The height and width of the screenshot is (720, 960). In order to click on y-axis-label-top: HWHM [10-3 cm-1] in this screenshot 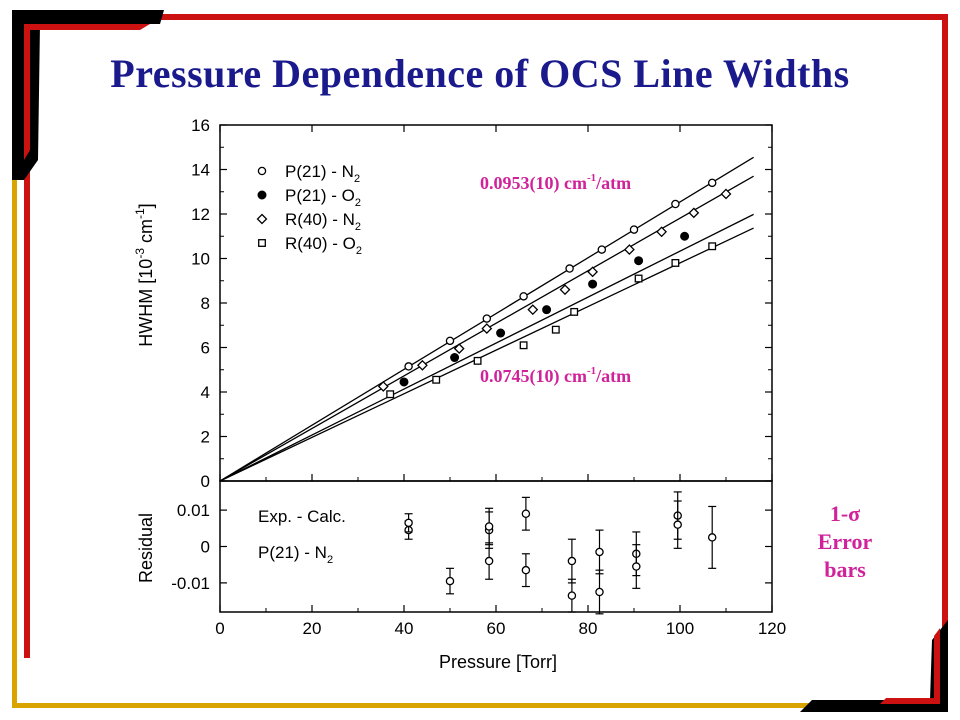, I will do `click(144, 274)`.